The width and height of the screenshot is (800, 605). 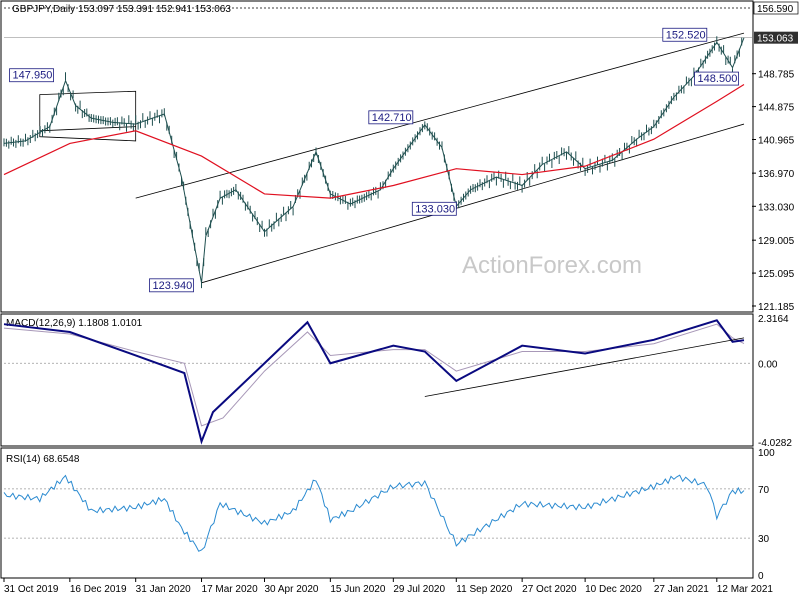 I want to click on price-annotation-label: 133.030, so click(x=435, y=209).